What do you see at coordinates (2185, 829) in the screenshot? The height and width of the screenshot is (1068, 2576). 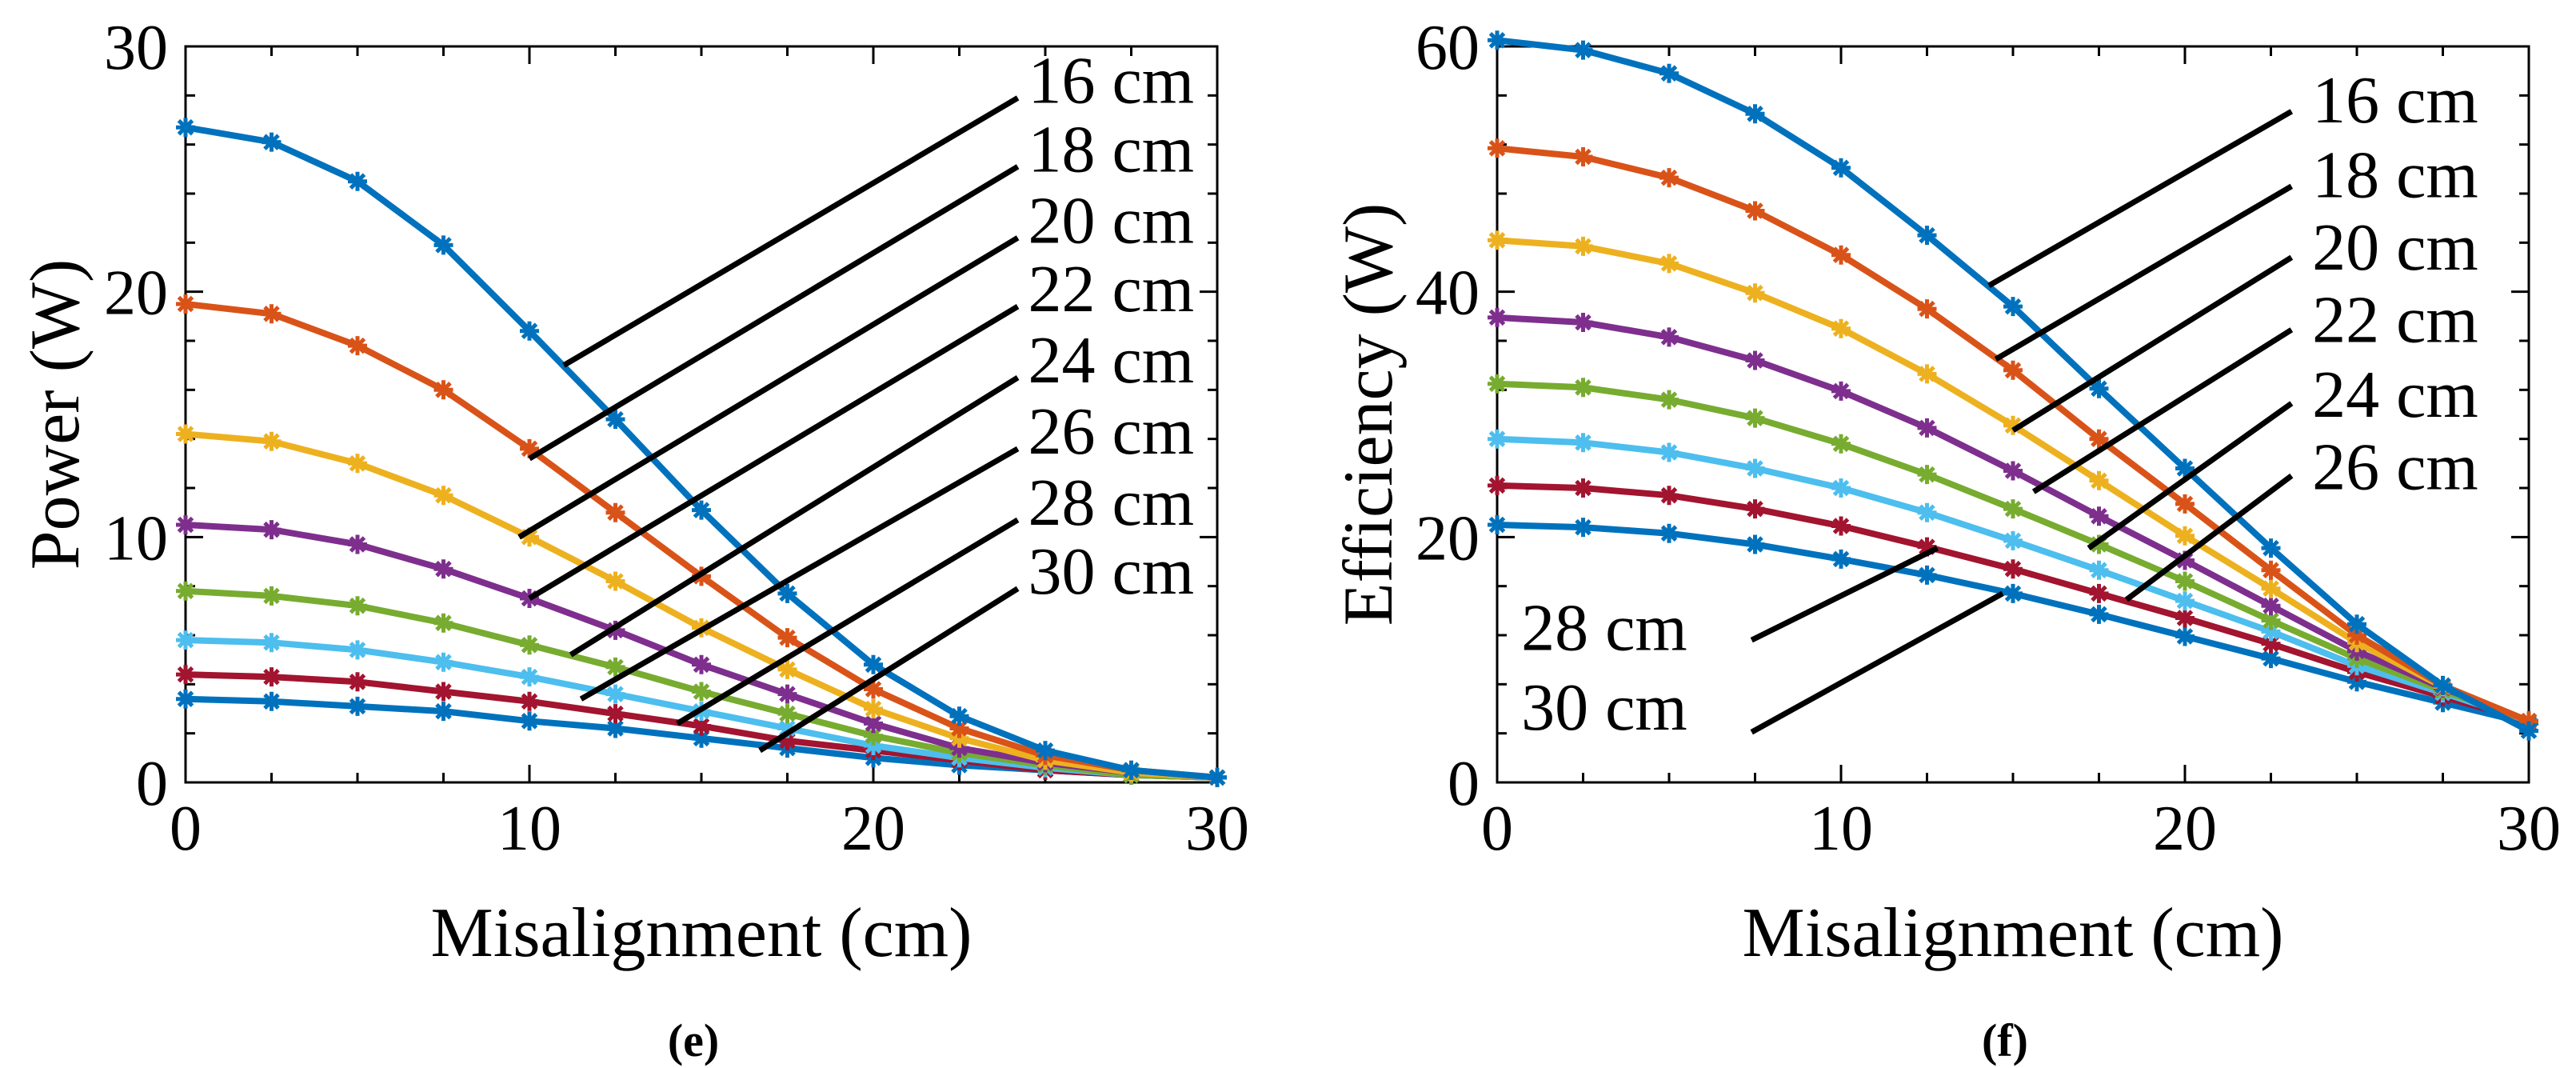 I see `chart-1-x-tick-label: 20` at bounding box center [2185, 829].